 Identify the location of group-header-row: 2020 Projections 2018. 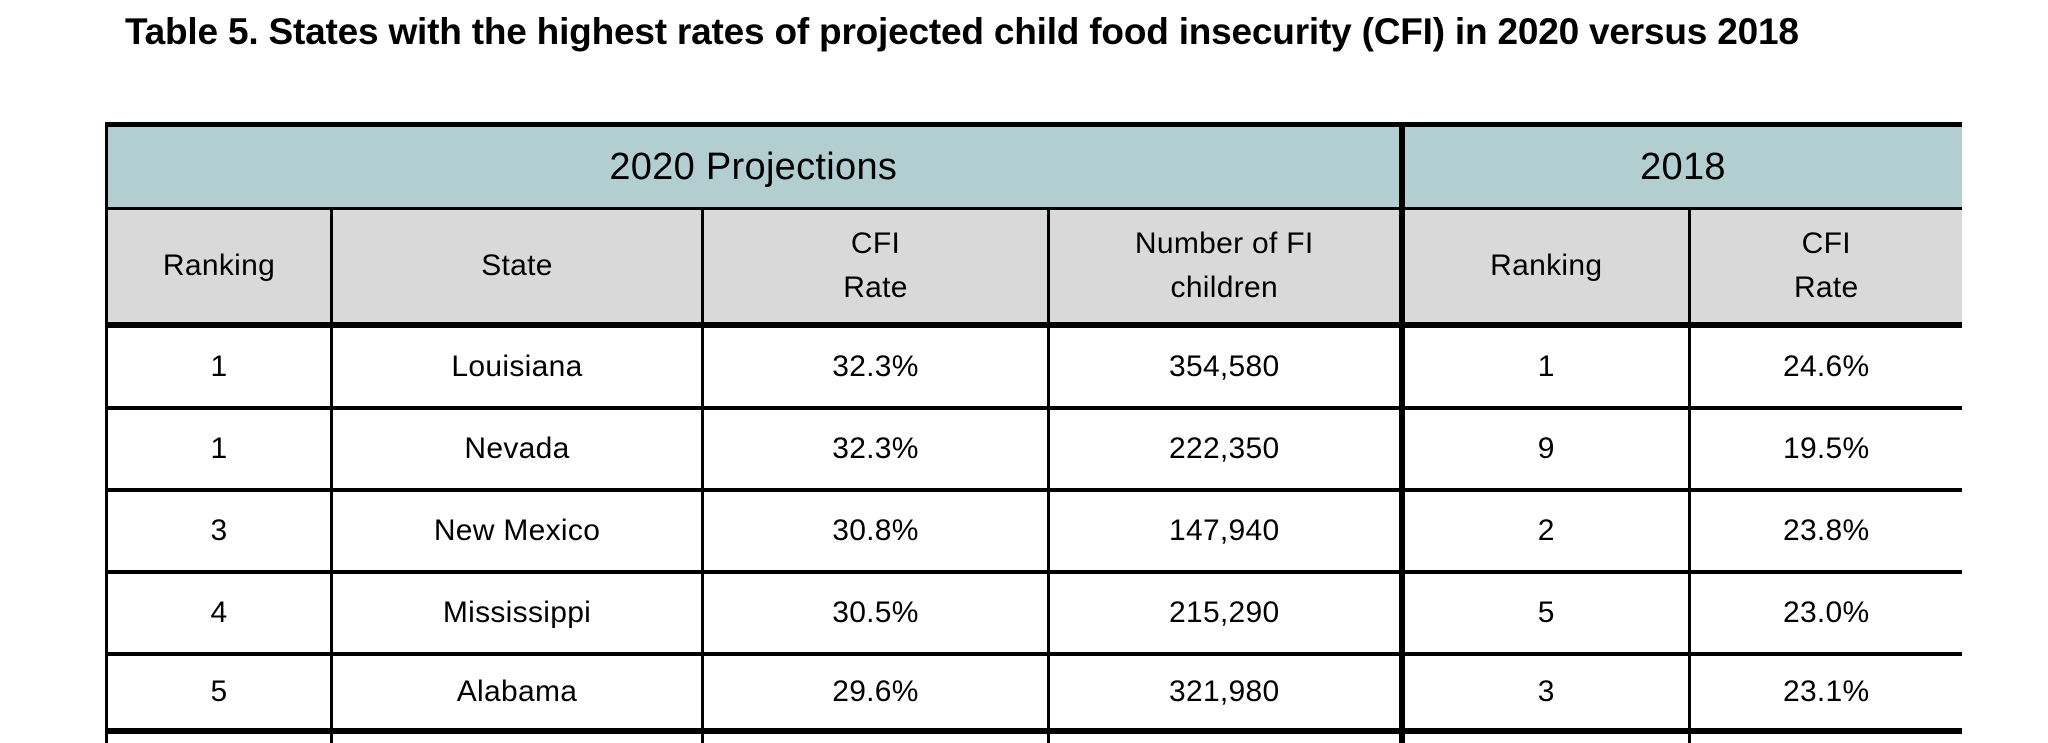
(1034, 167).